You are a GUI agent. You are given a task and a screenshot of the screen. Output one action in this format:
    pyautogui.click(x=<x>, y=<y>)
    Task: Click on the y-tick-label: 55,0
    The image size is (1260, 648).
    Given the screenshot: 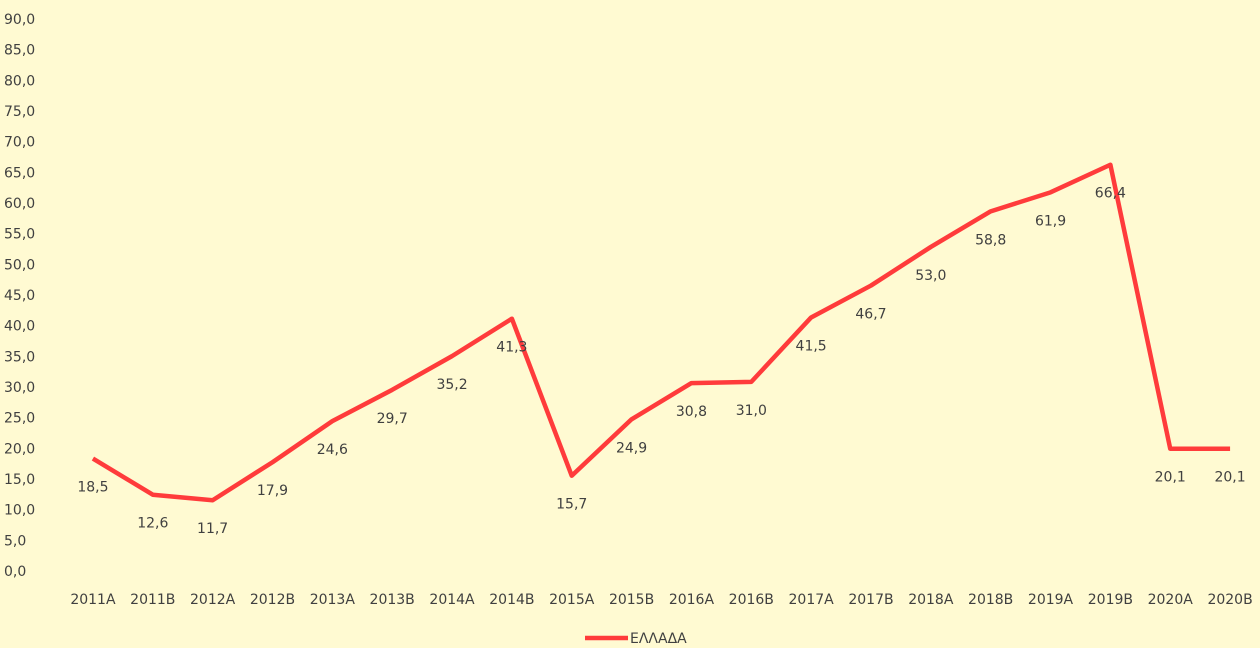 What is the action you would take?
    pyautogui.click(x=19, y=235)
    